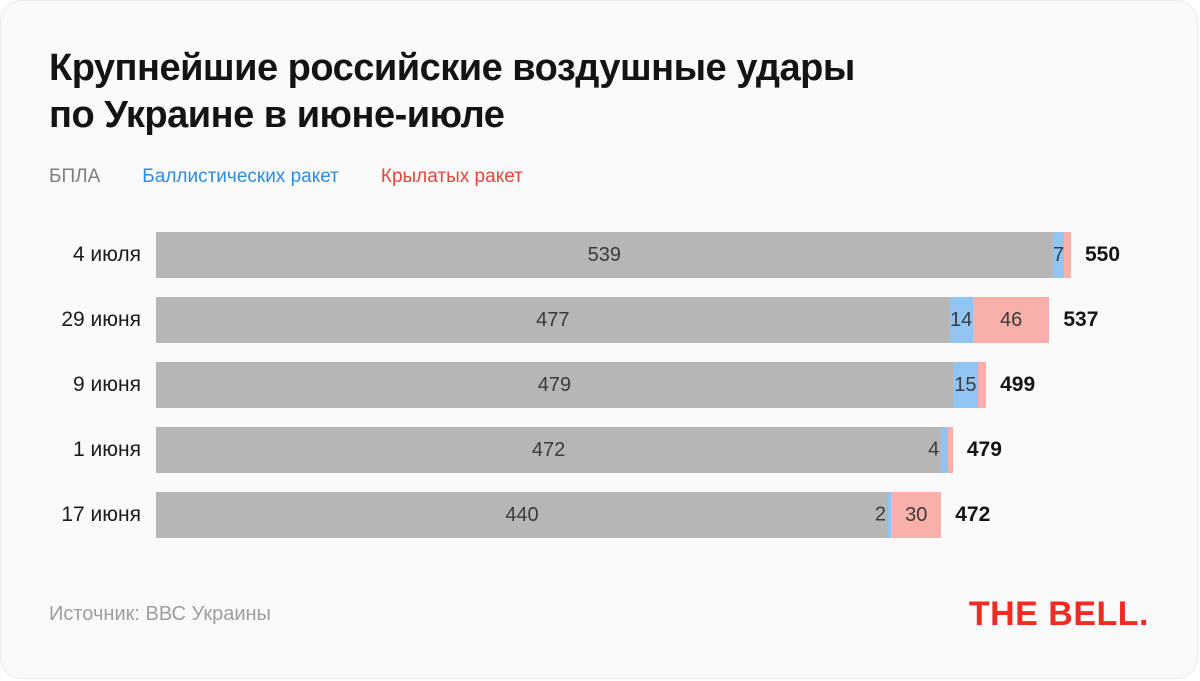 The width and height of the screenshot is (1200, 681). I want to click on segment-value-label: 46, so click(1011, 319).